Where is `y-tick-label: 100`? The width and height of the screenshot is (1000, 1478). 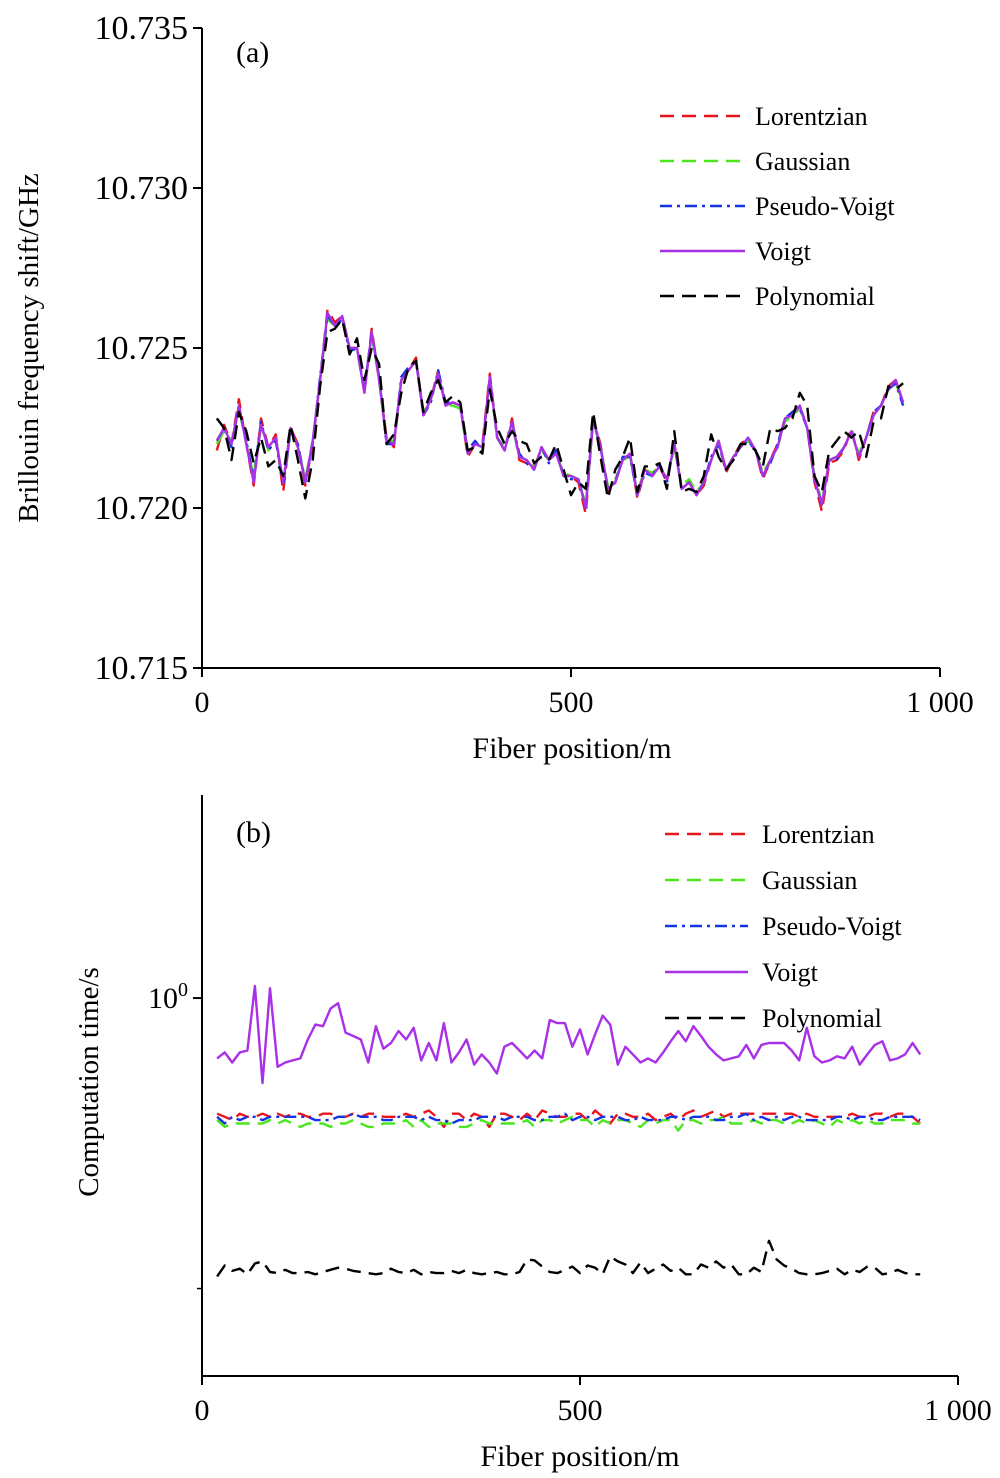
y-tick-label: 100 is located at coordinates (168, 997).